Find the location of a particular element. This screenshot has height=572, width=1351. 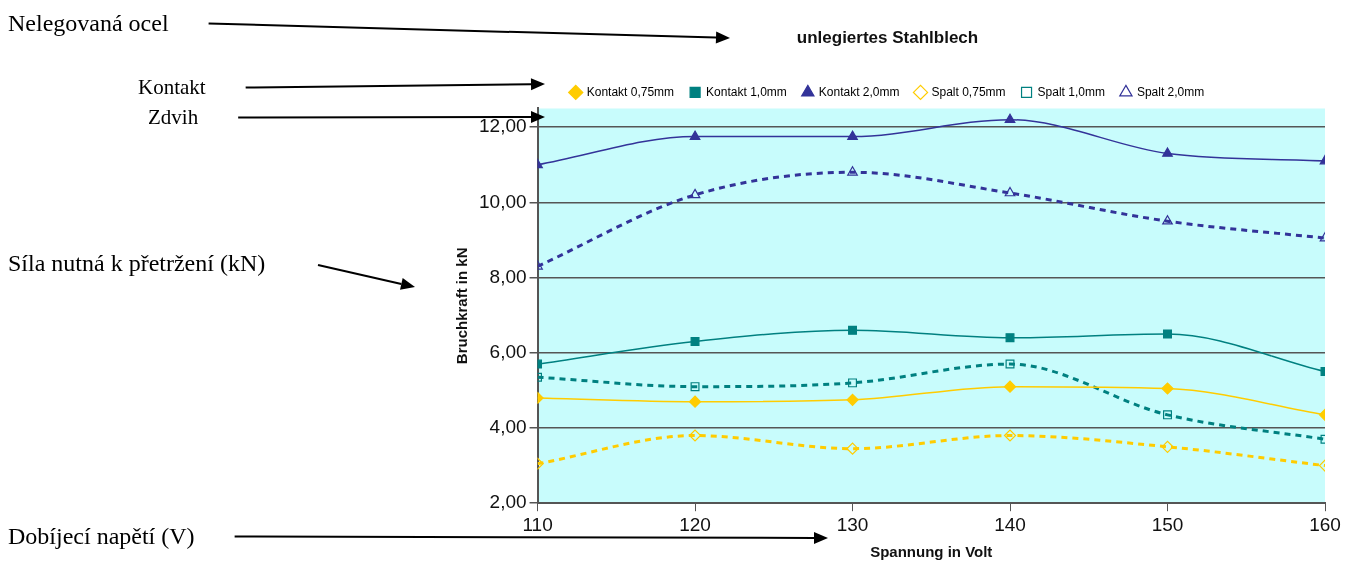

x-tick-label: 110 is located at coordinates (537, 524).